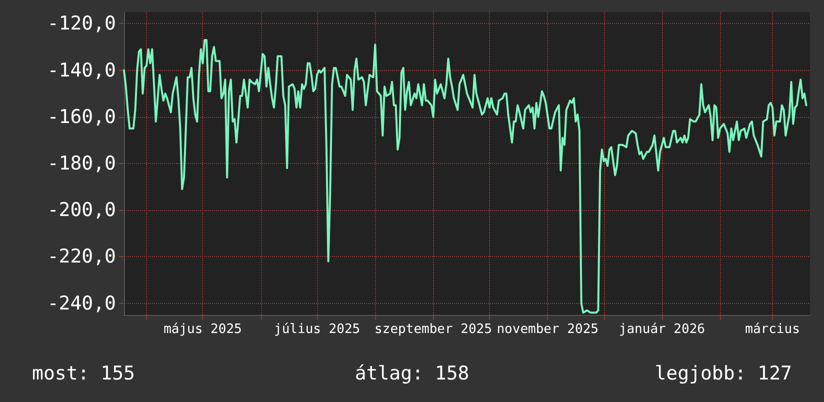 The width and height of the screenshot is (824, 402). What do you see at coordinates (723, 373) in the screenshot?
I see `text: legjobb: 127` at bounding box center [723, 373].